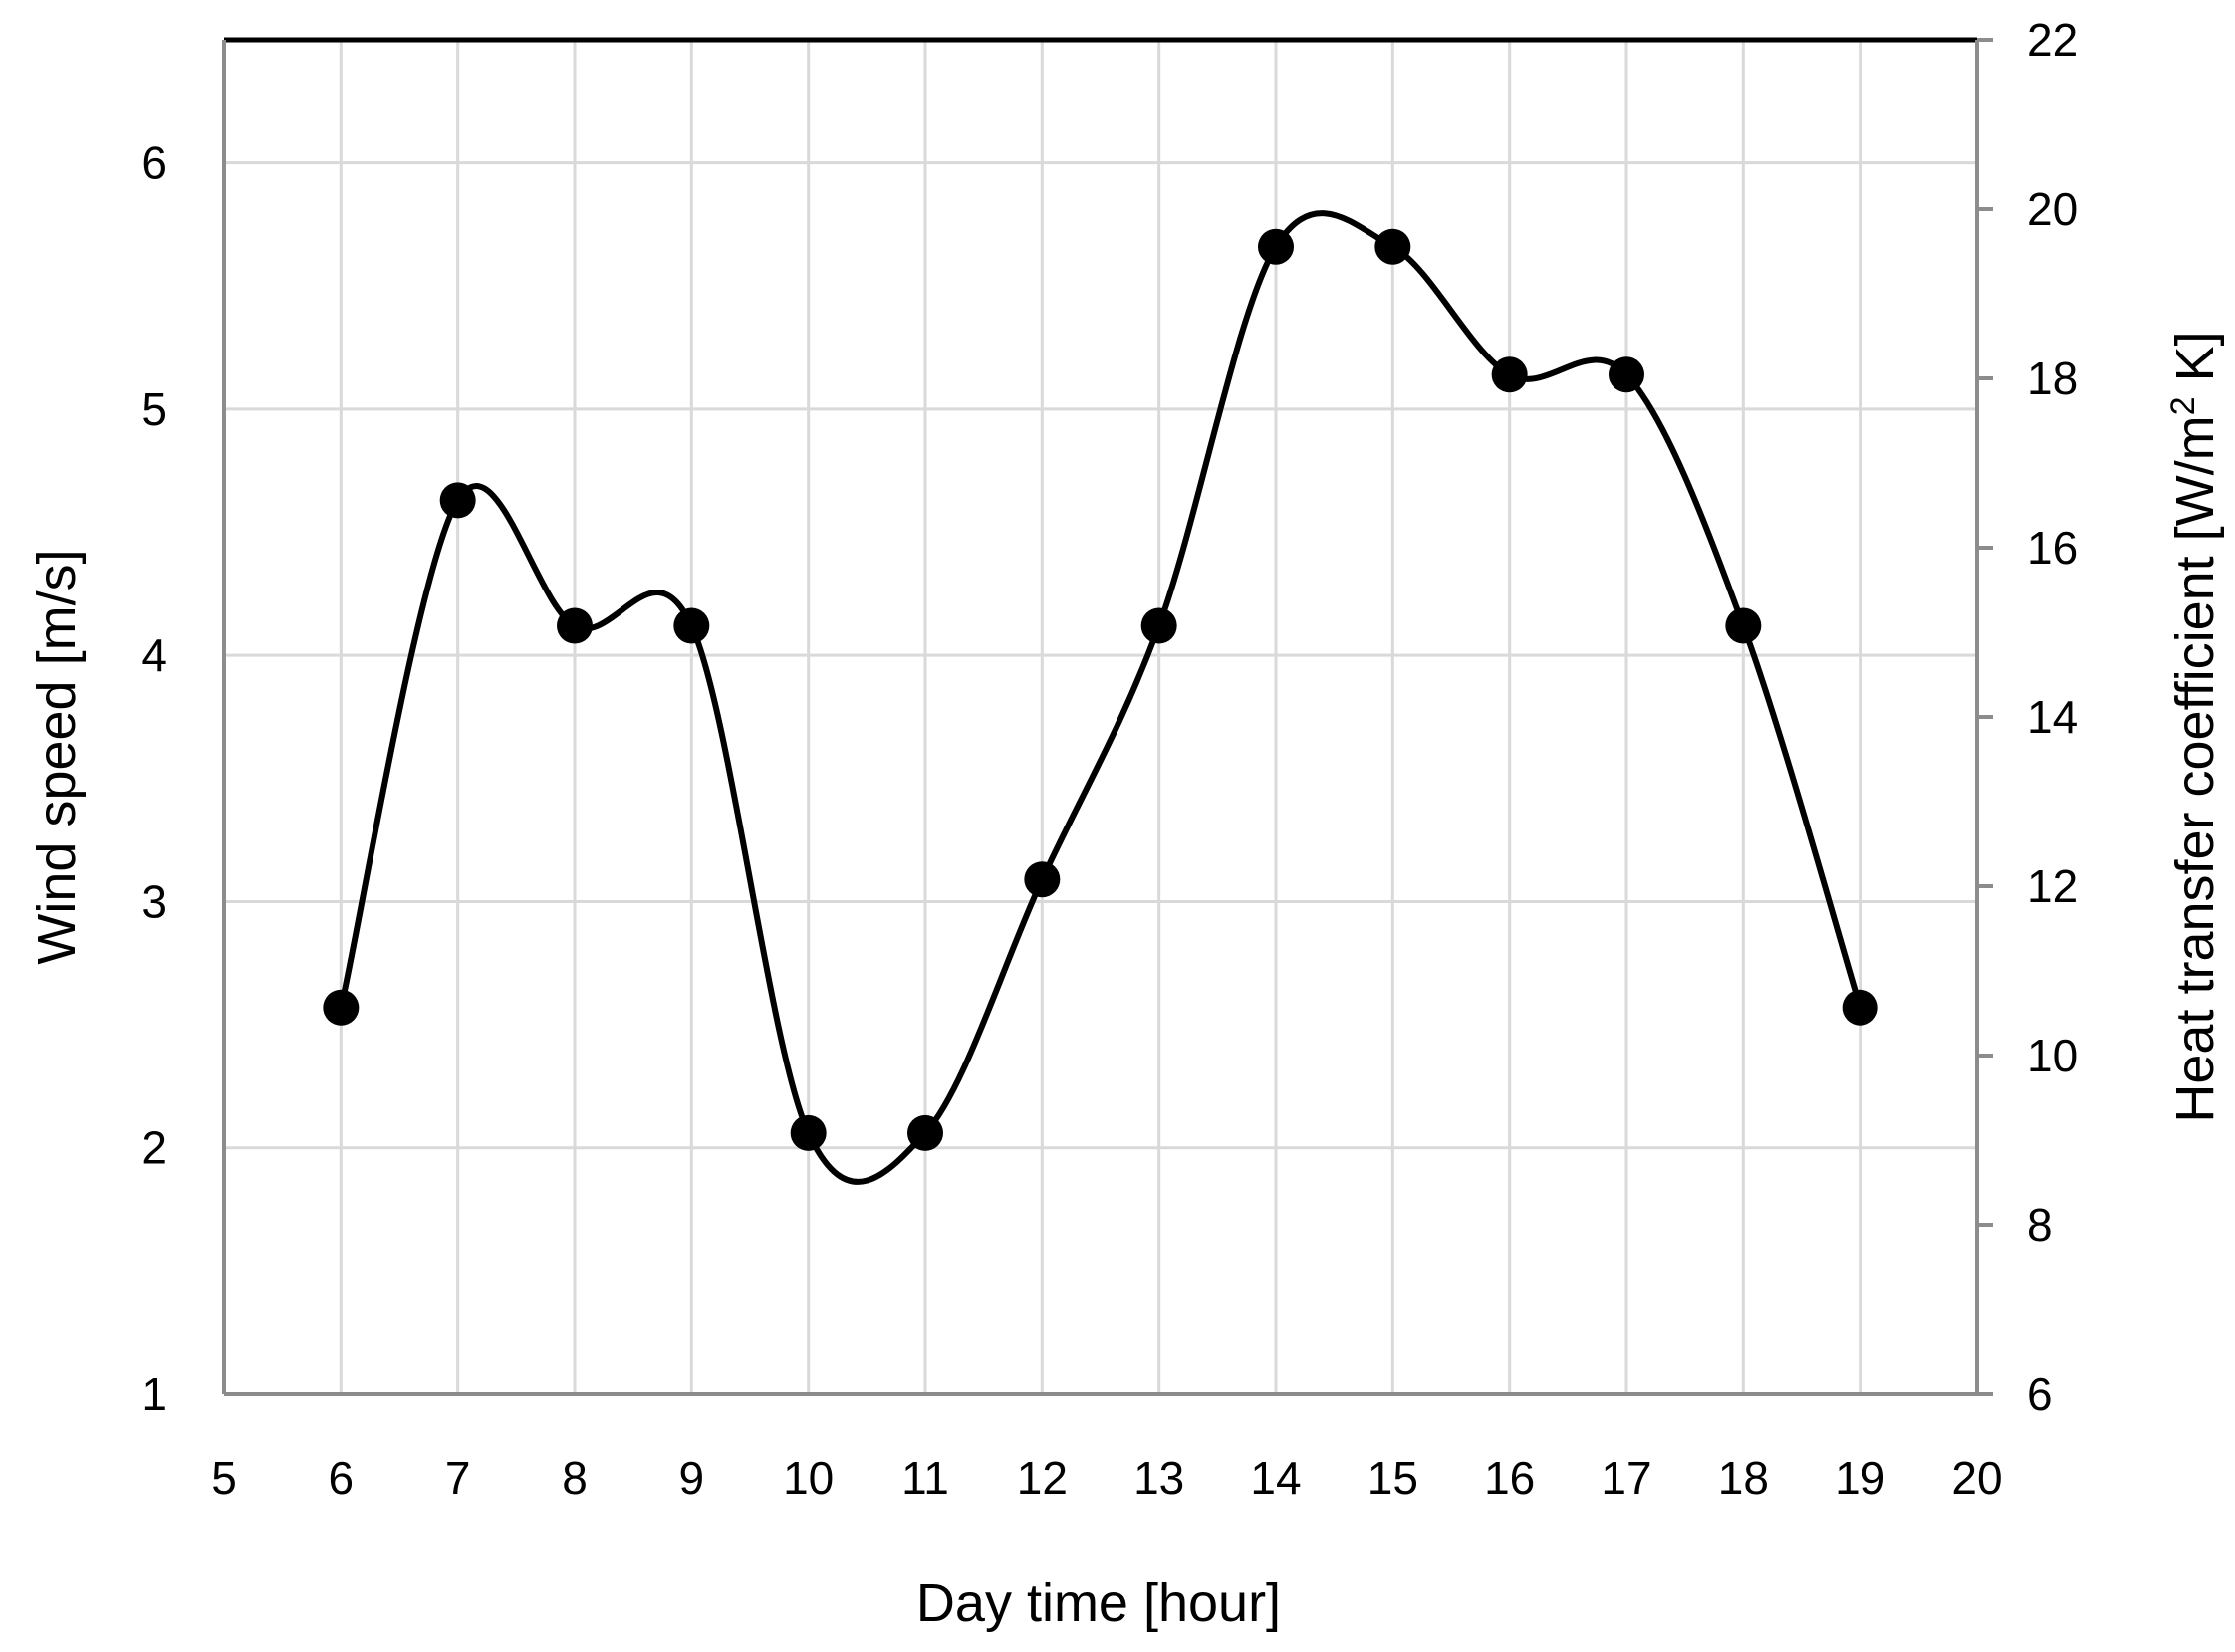 The width and height of the screenshot is (2235, 1652). Describe the element at coordinates (1860, 1478) in the screenshot. I see `x-tick-label: 19` at that location.